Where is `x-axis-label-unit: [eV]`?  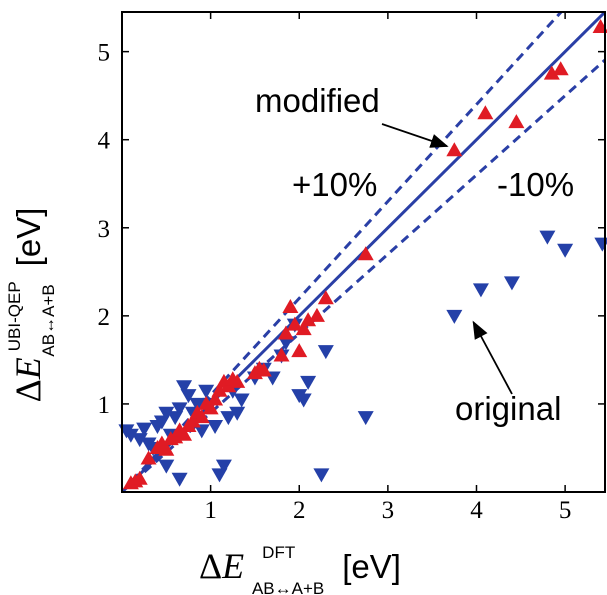
x-axis-label-unit: [eV] is located at coordinates (371, 566).